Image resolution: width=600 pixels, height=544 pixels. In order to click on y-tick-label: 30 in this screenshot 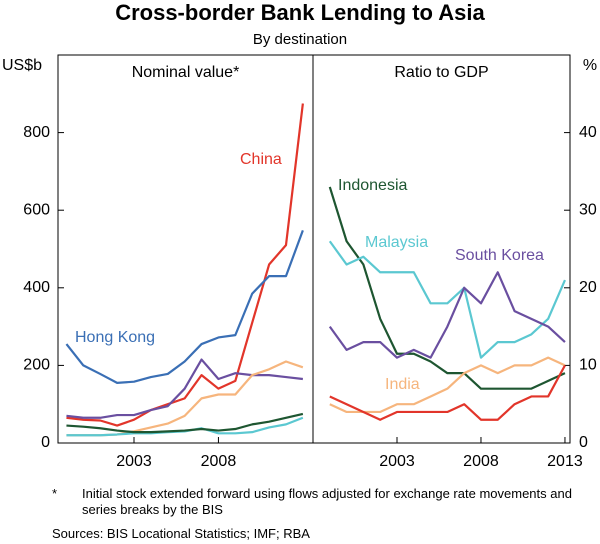, I will do `click(588, 209)`.